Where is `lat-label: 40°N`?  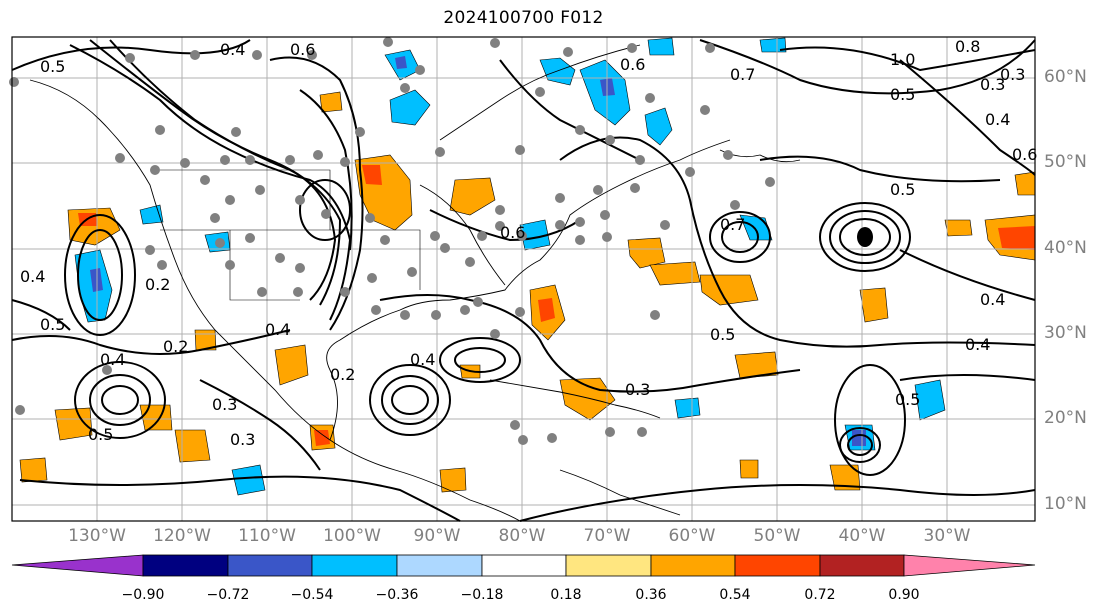 lat-label: 40°N is located at coordinates (1065, 248).